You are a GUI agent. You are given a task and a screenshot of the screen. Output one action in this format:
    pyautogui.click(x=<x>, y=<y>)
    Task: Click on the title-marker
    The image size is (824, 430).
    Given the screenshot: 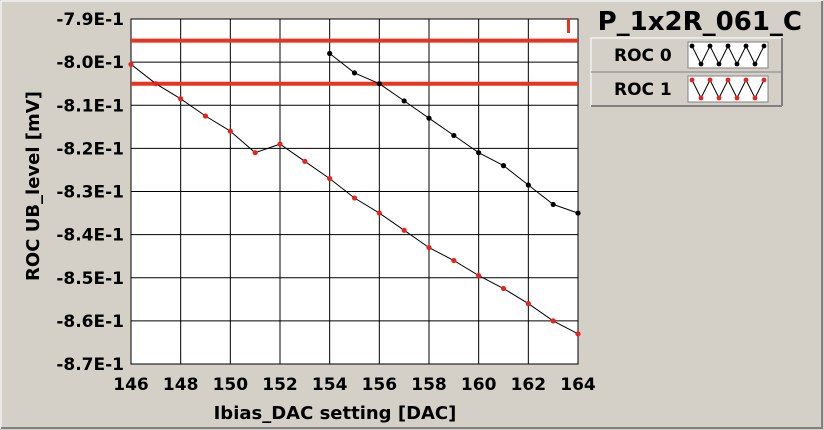 What is the action you would take?
    pyautogui.click(x=568, y=26)
    